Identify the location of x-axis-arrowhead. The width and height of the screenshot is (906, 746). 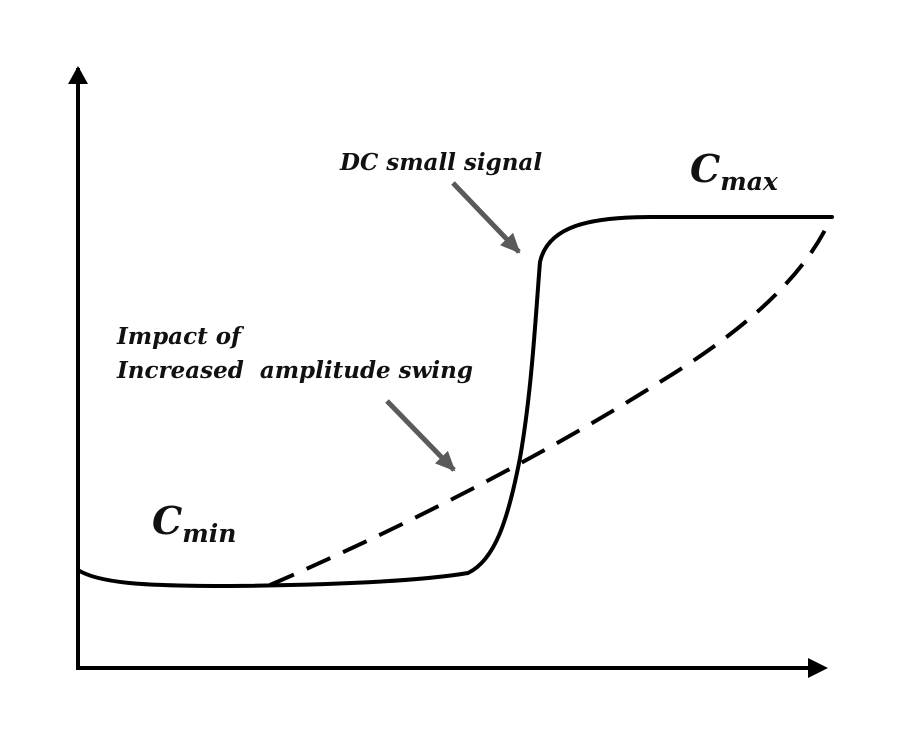
(818, 668).